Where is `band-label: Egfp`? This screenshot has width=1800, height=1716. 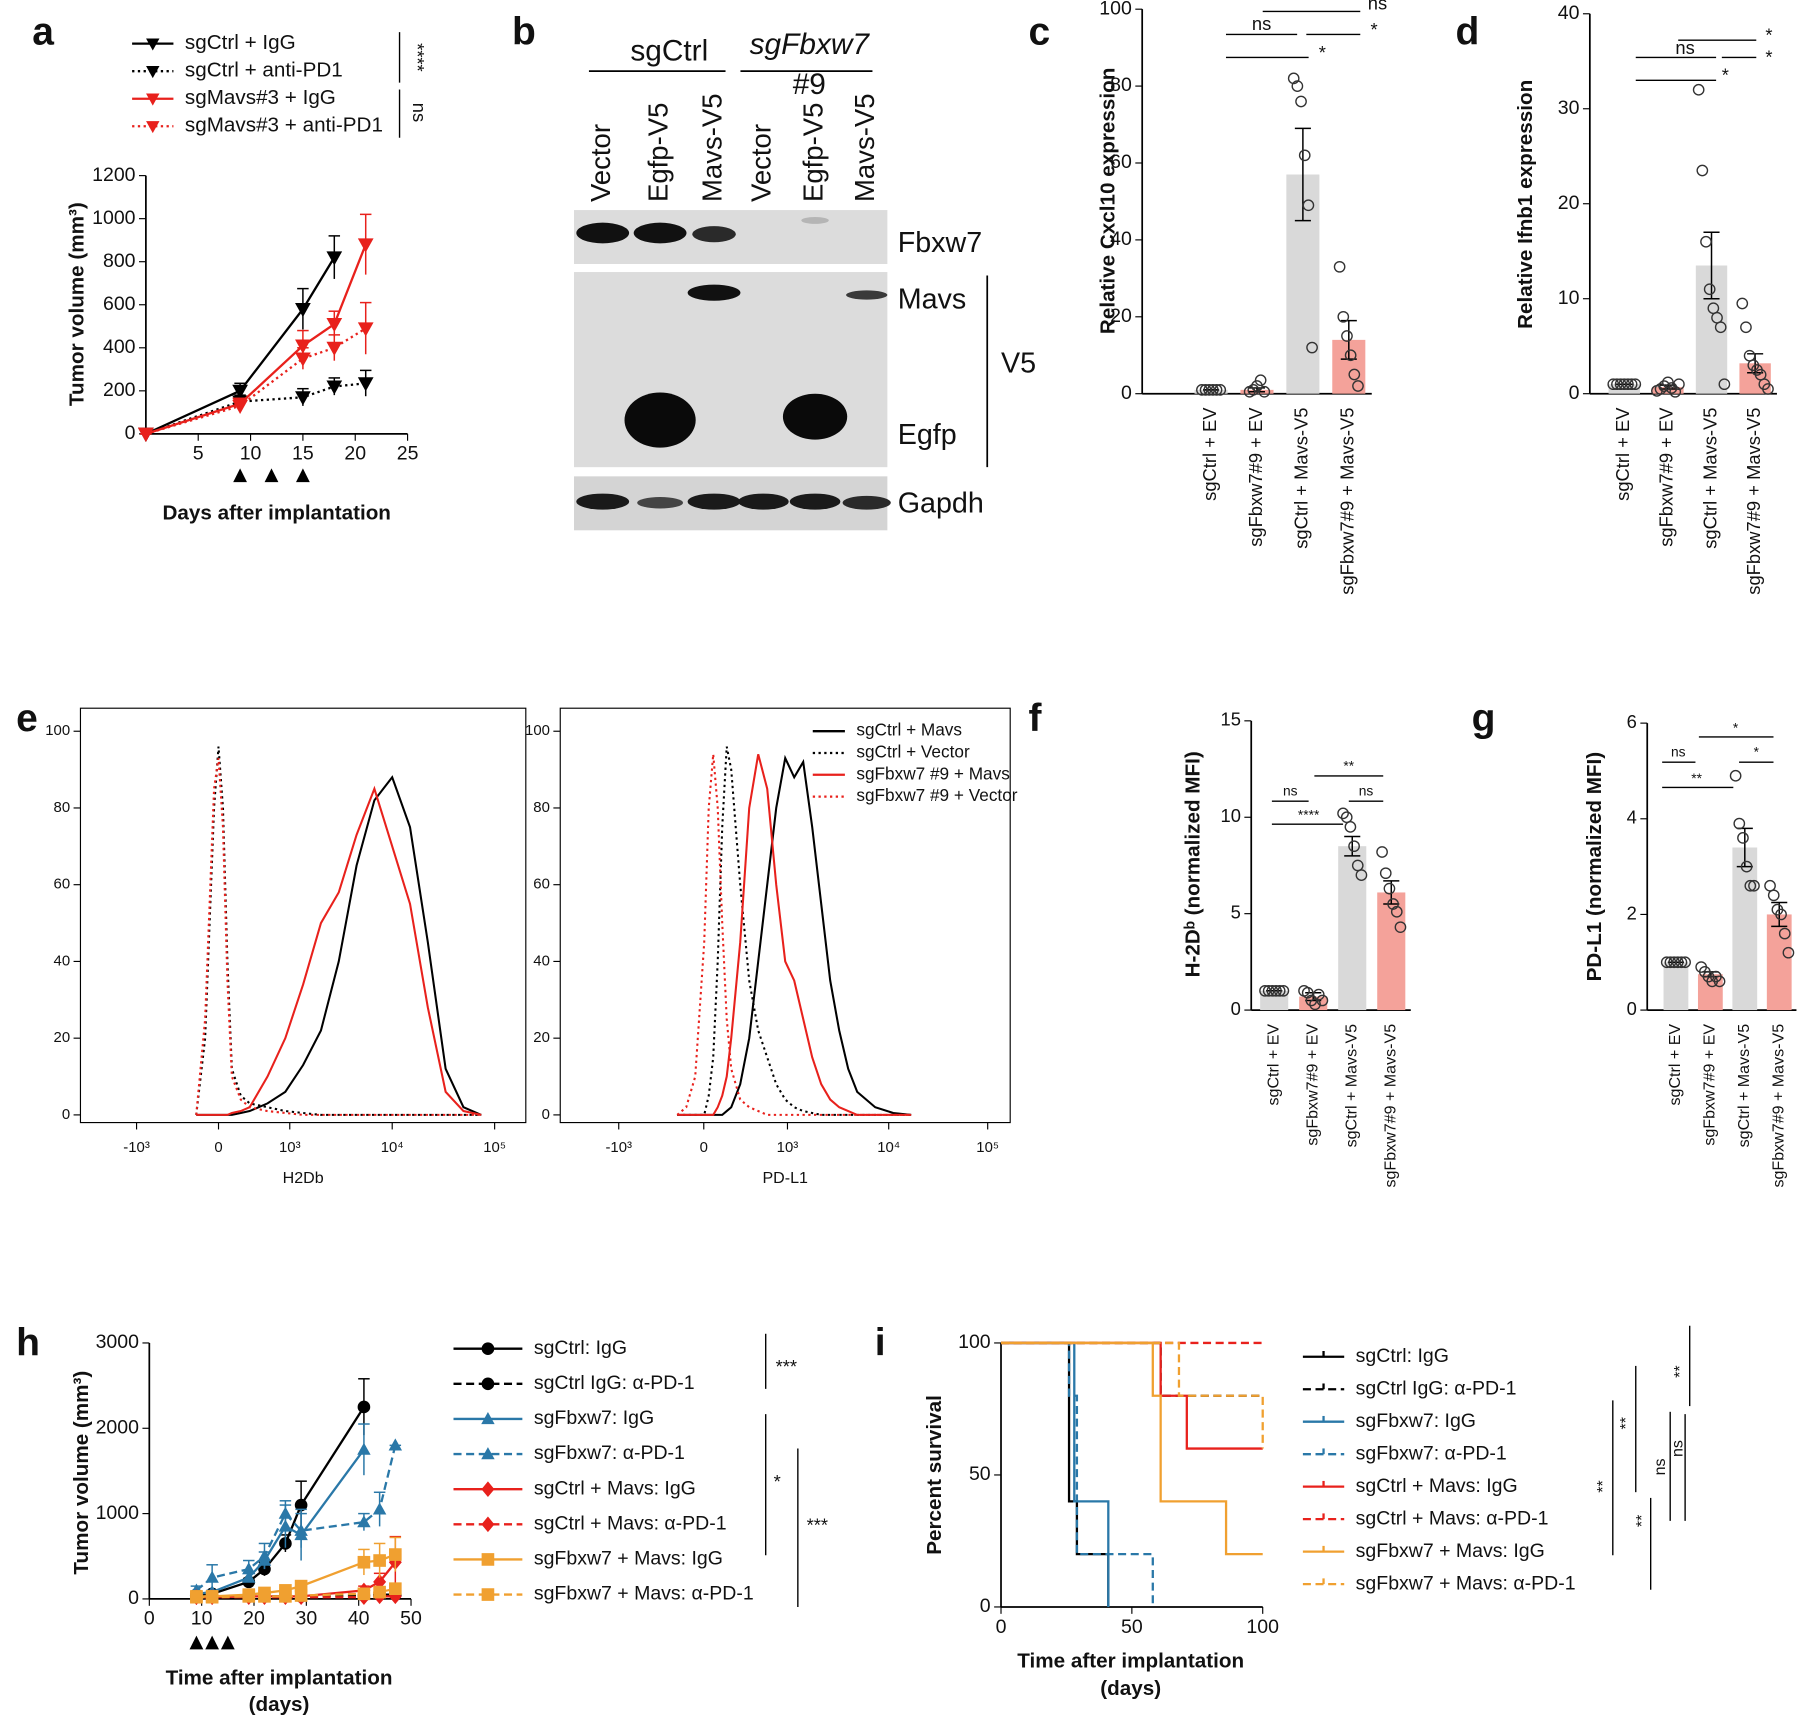
band-label: Egfp is located at coordinates (927, 435).